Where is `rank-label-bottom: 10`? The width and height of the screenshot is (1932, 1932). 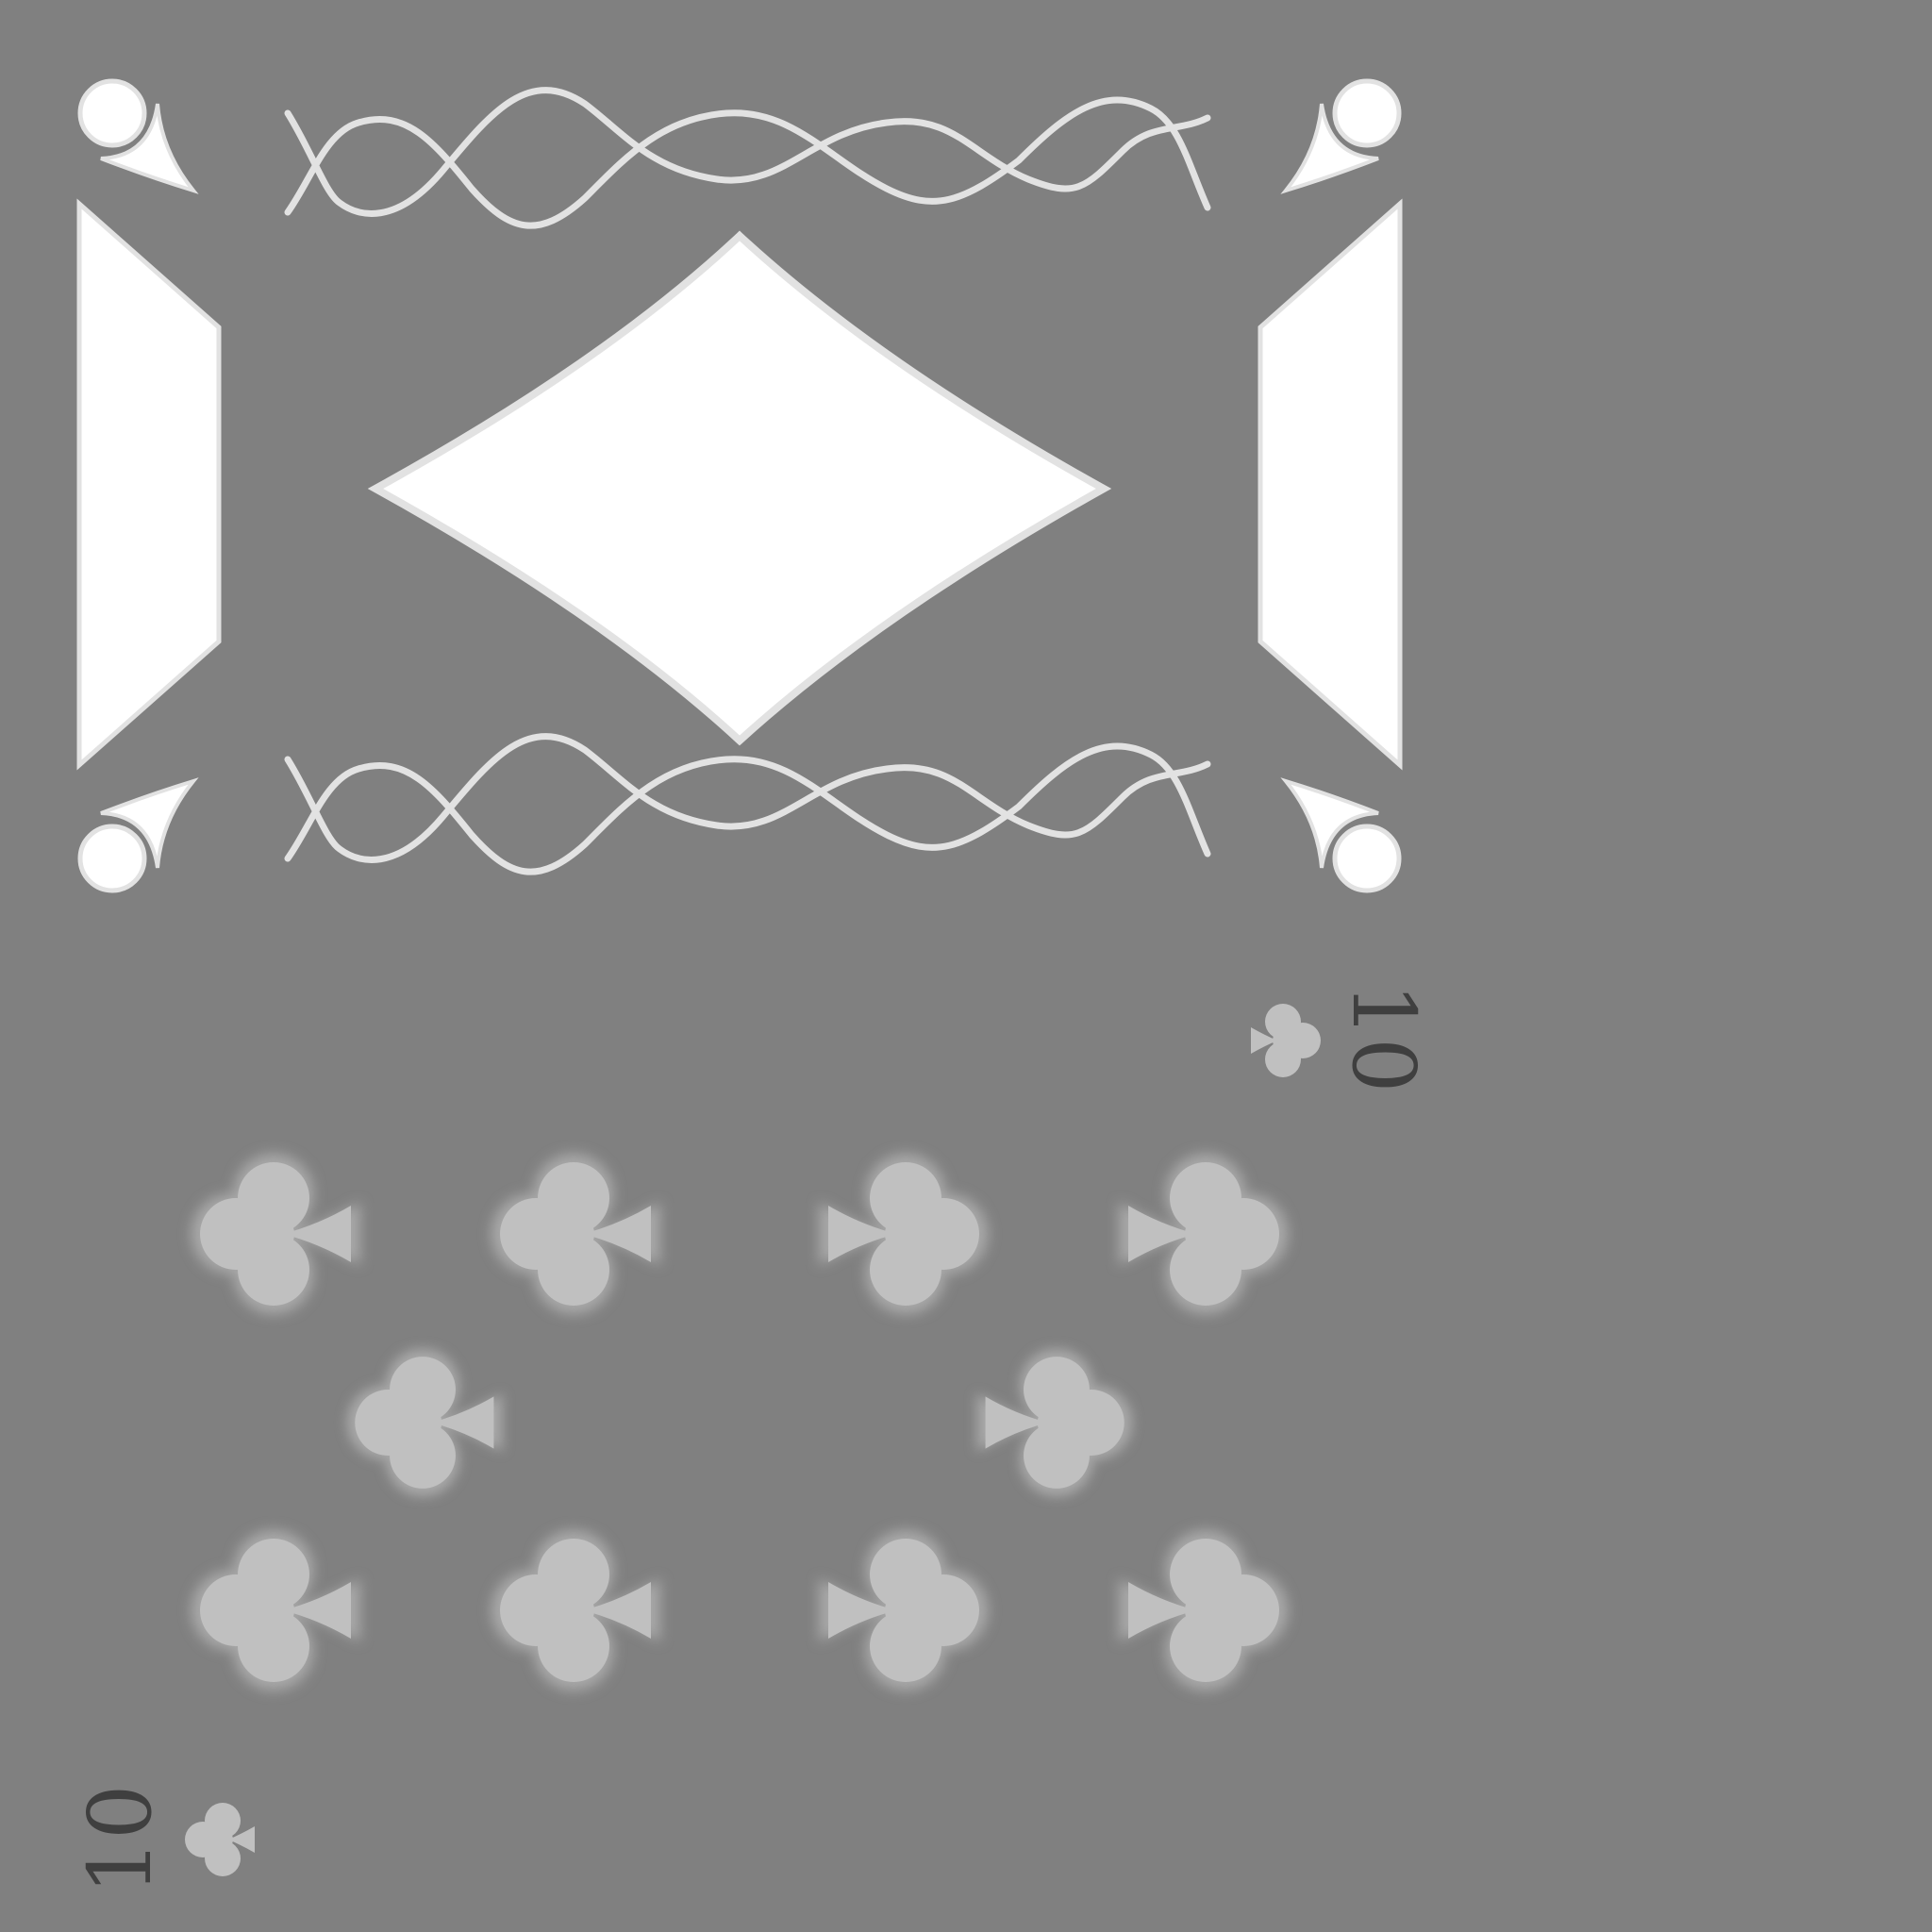 rank-label-bottom: 10 is located at coordinates (121, 1839).